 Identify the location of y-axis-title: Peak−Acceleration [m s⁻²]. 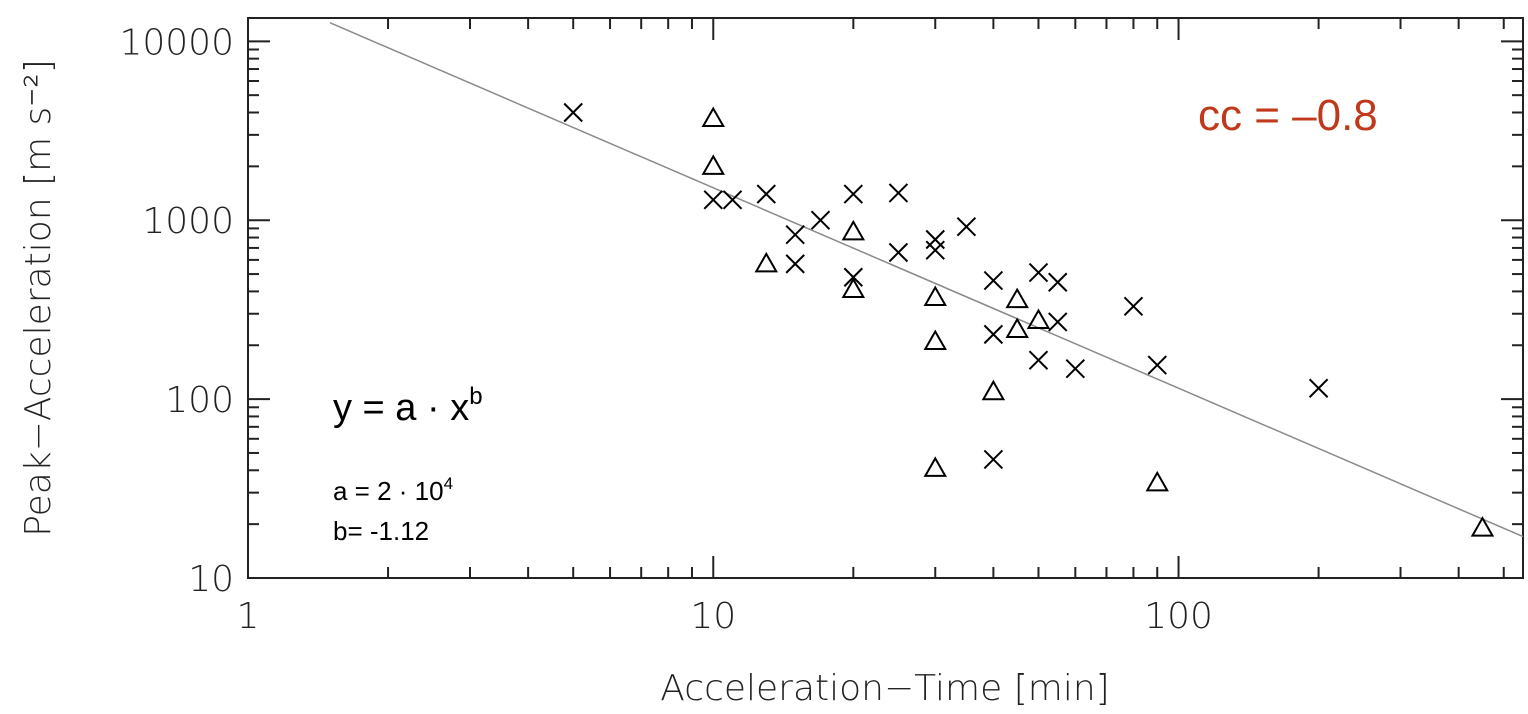
(38, 298).